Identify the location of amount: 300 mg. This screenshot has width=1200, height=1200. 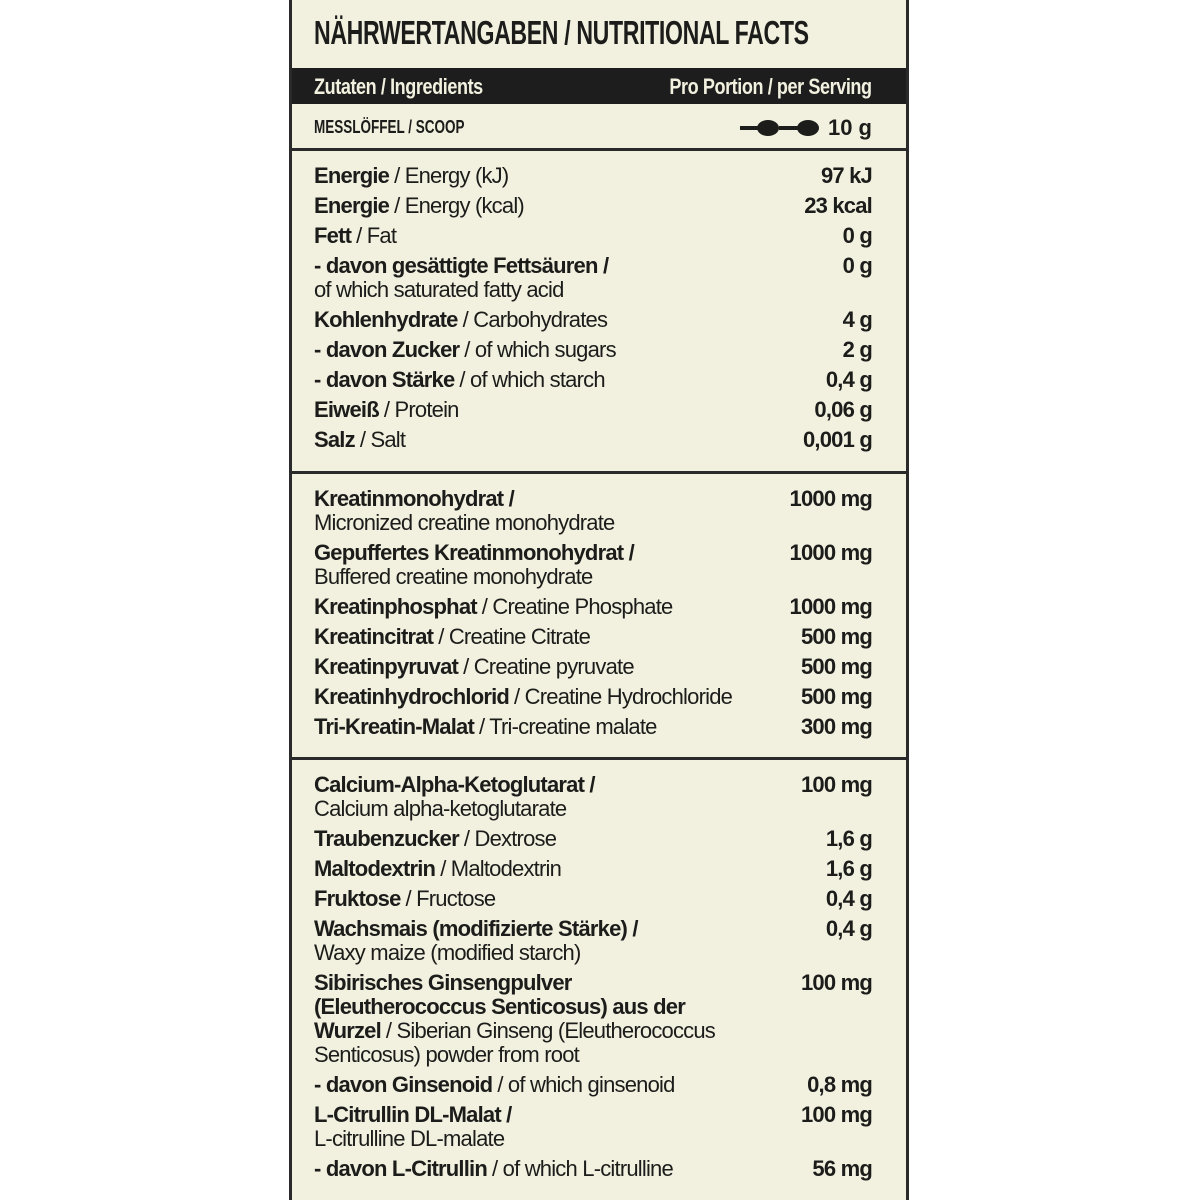
(836, 726).